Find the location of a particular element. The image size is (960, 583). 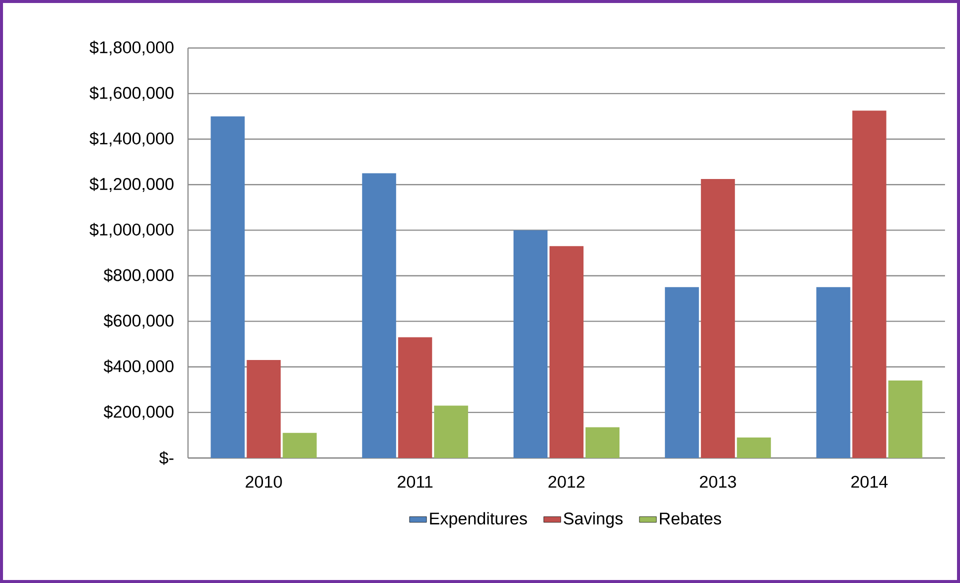

y-tick-label: $600,000 is located at coordinates (139, 321).